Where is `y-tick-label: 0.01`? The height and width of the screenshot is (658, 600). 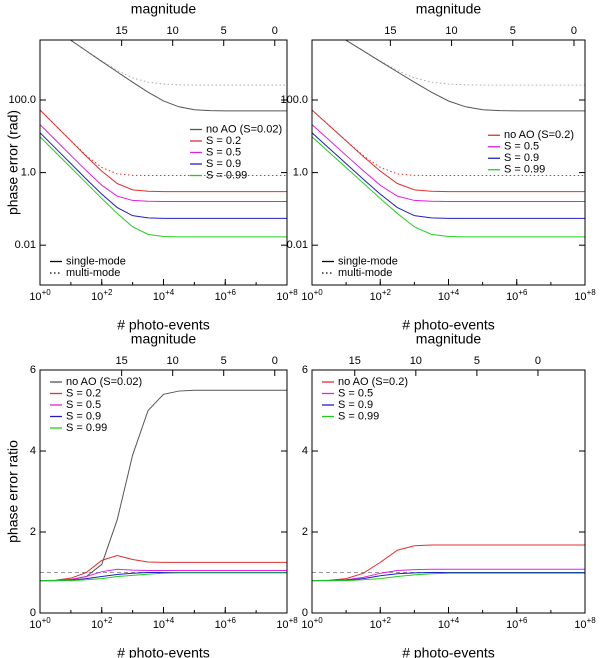 y-tick-label: 0.01 is located at coordinates (297, 245).